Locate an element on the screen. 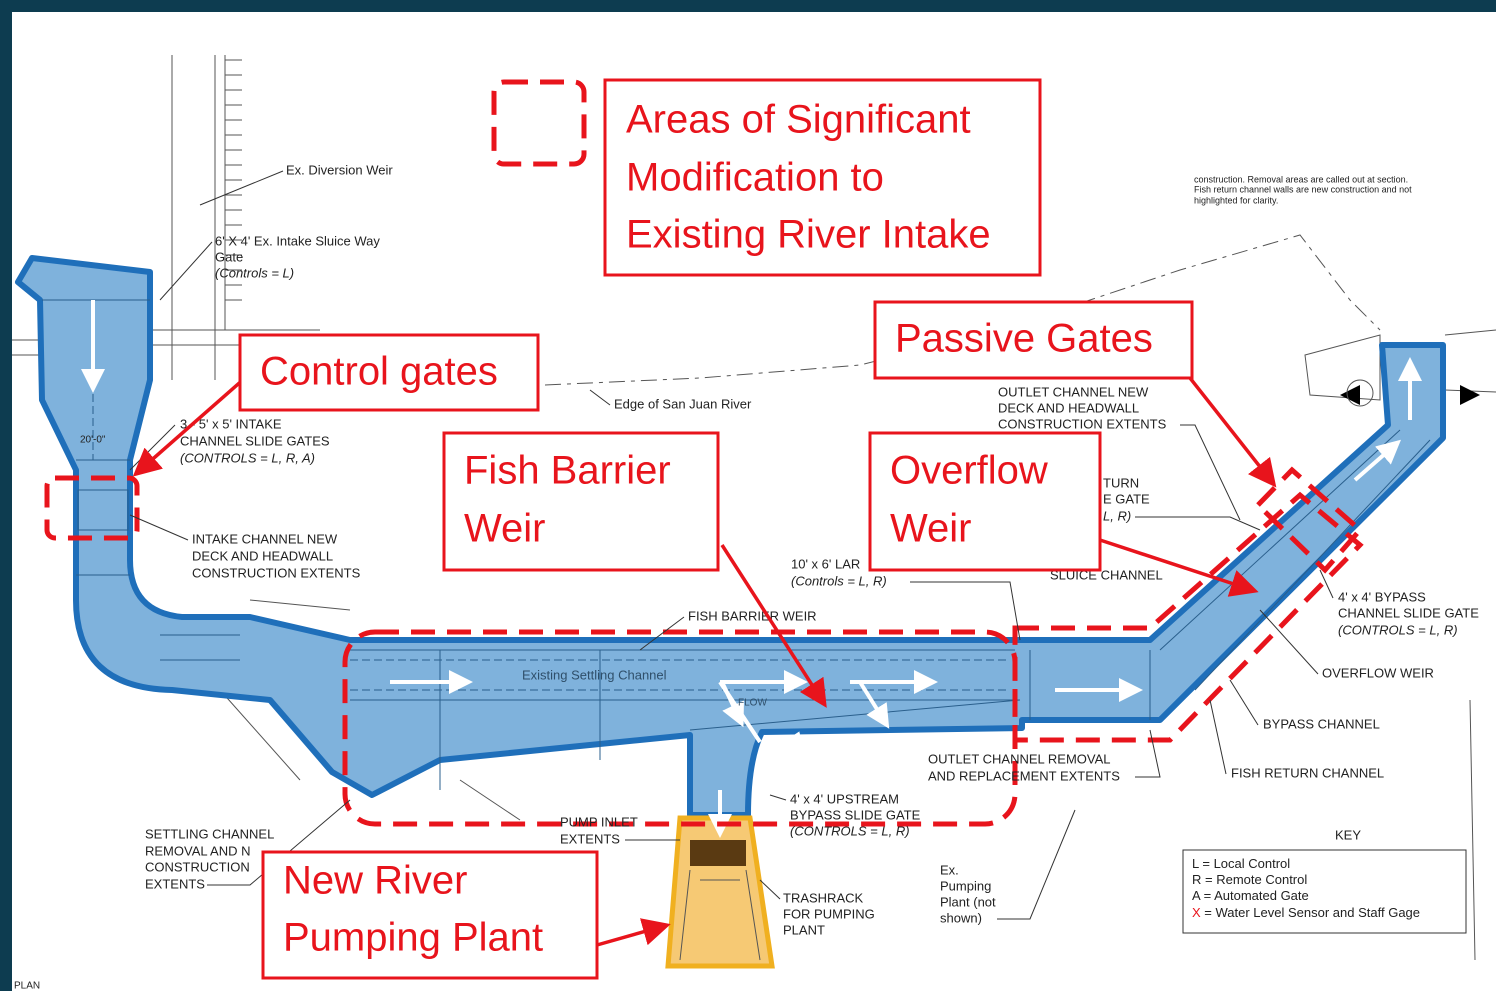 The width and height of the screenshot is (1496, 991). callout-text: Pumping Plant is located at coordinates (413, 938).